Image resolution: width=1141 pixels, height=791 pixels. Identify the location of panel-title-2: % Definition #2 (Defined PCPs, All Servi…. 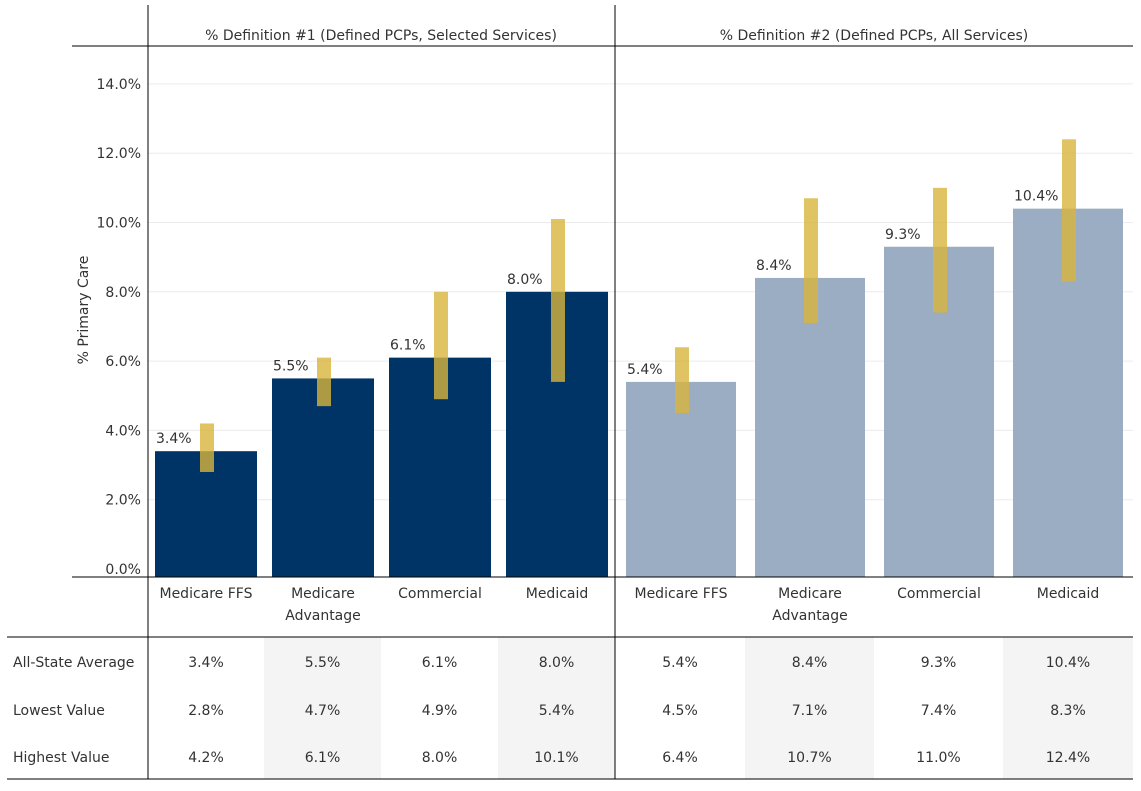
(874, 36).